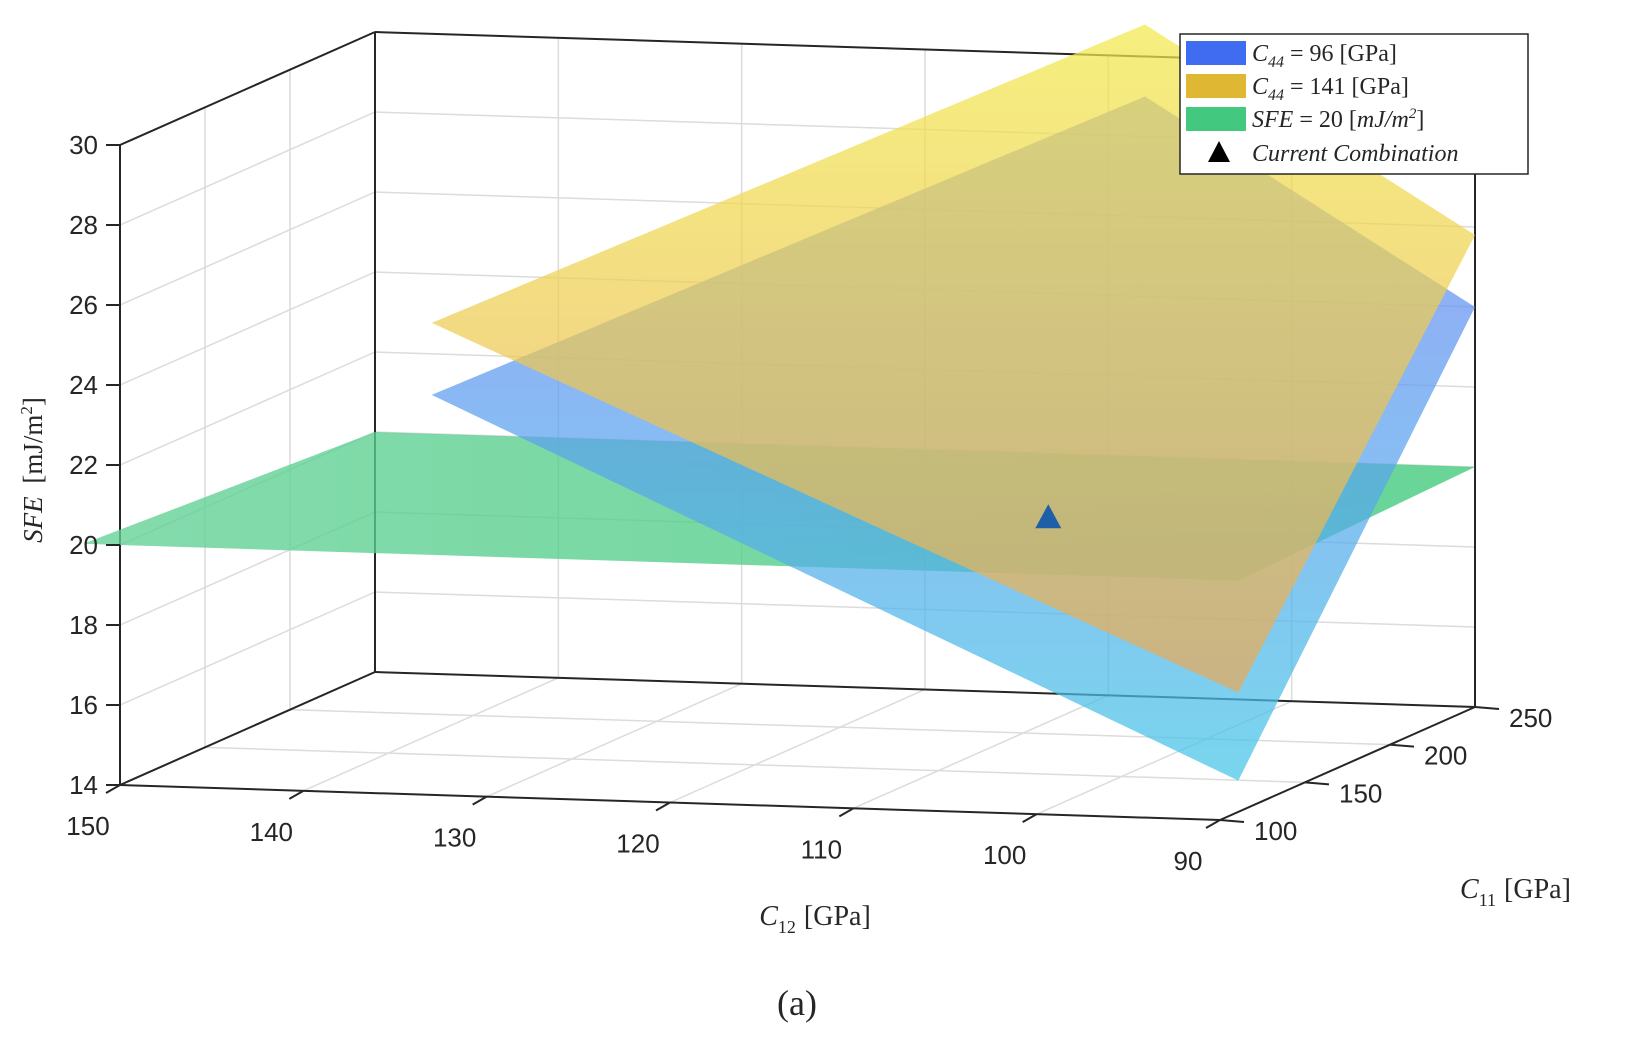 The height and width of the screenshot is (1042, 1628). What do you see at coordinates (815, 919) in the screenshot?
I see `x-axis-label: C12 [GPa]` at bounding box center [815, 919].